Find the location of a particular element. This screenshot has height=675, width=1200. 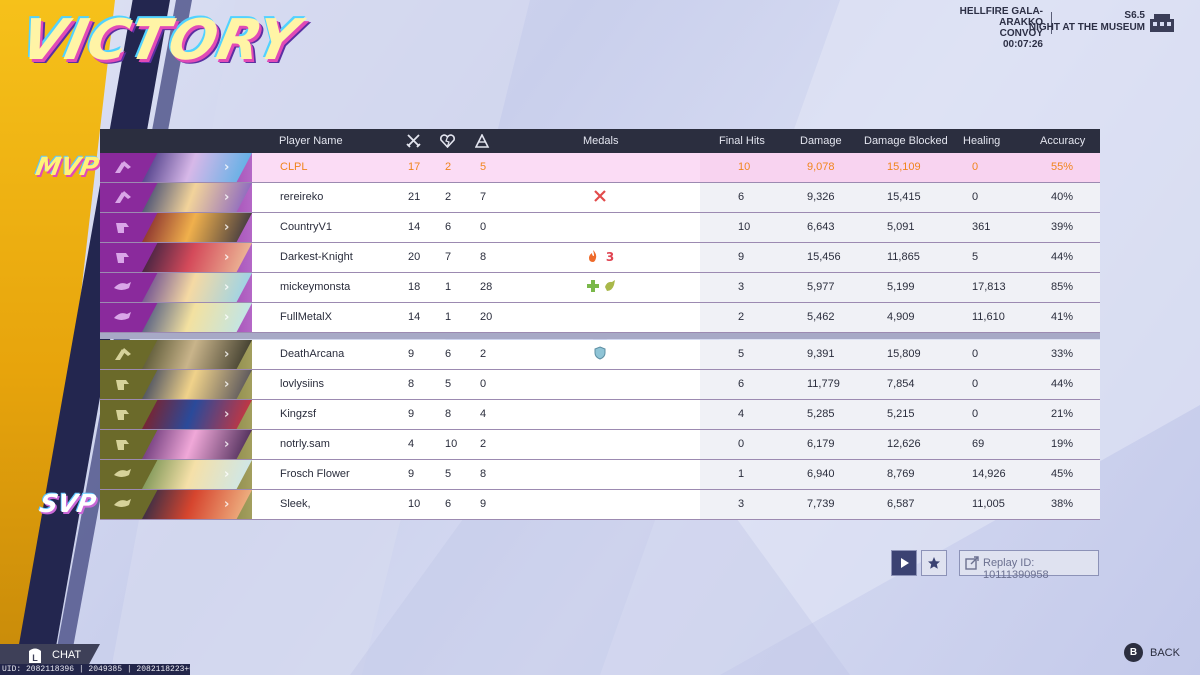

kills-value: 9 is located at coordinates (411, 414).